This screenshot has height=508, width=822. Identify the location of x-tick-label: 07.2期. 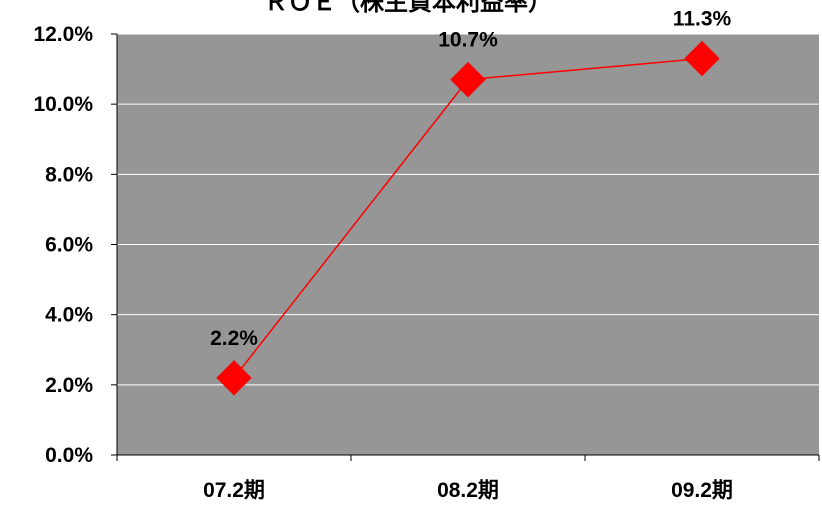
(234, 490).